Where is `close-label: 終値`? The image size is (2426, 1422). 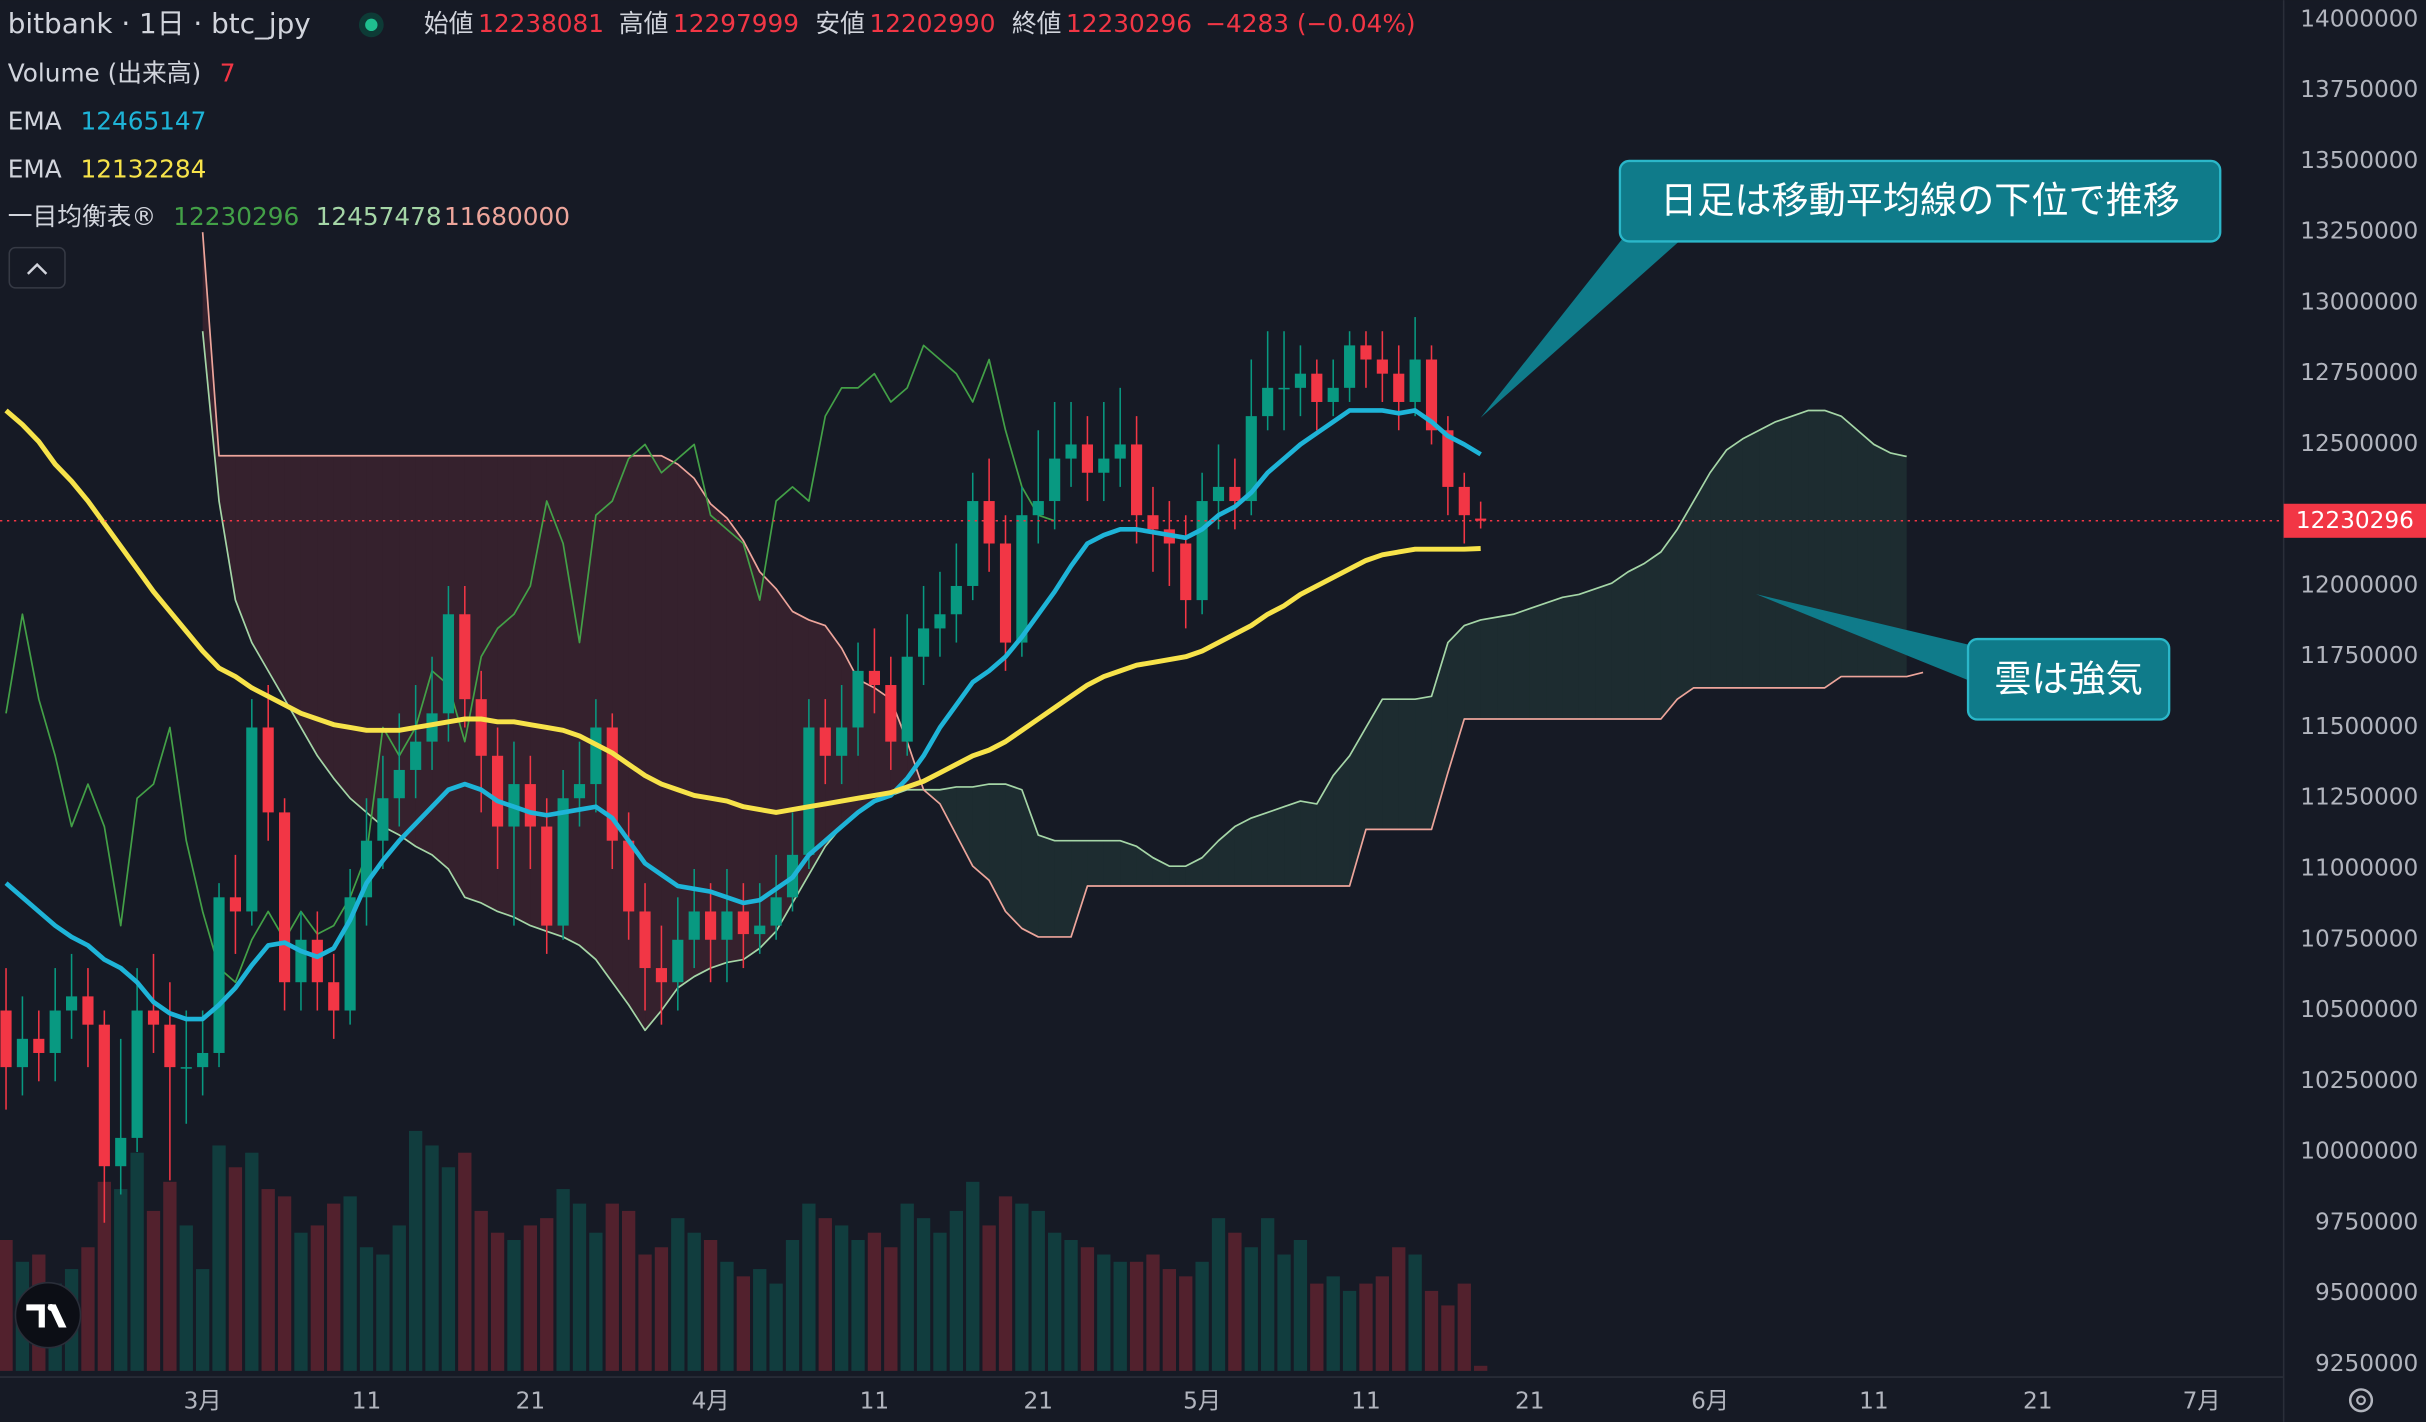
close-label: 終値 is located at coordinates (1036, 23).